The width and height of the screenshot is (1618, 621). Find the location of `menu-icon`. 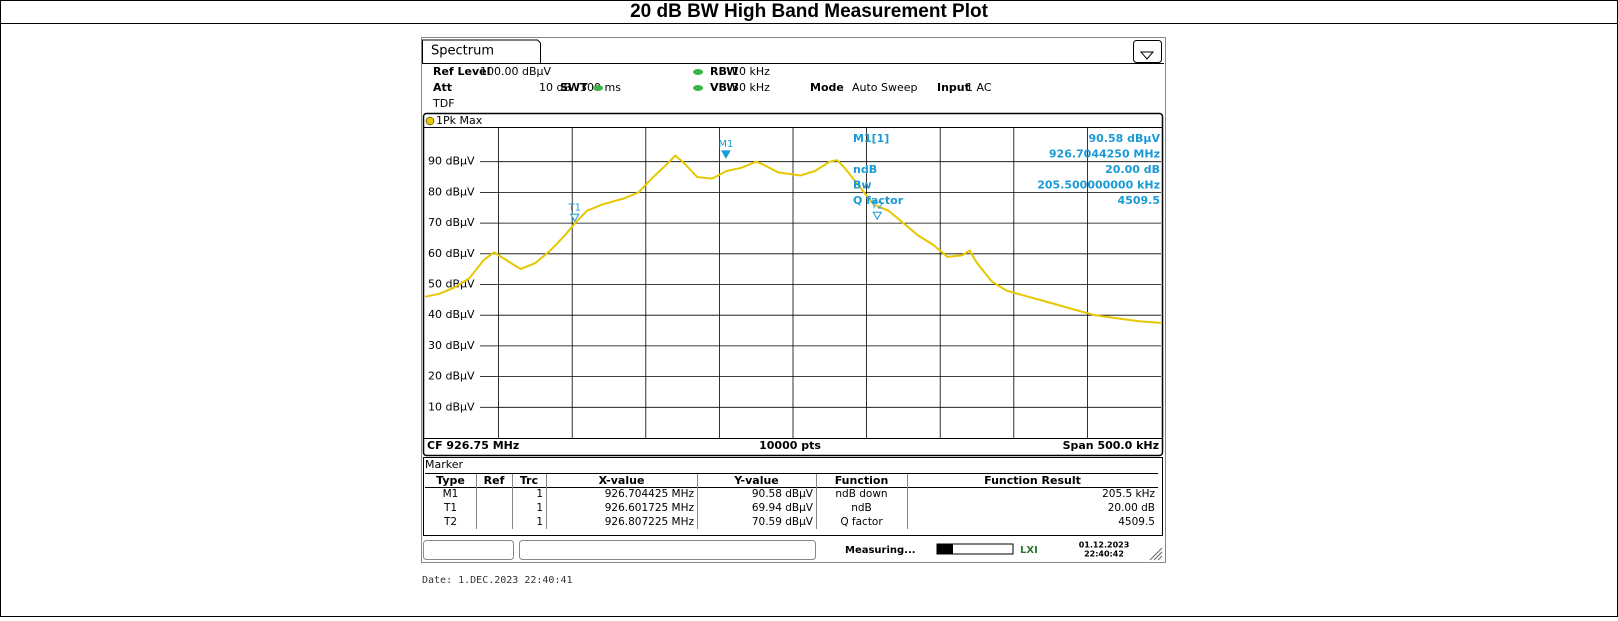

menu-icon is located at coordinates (1147, 55).